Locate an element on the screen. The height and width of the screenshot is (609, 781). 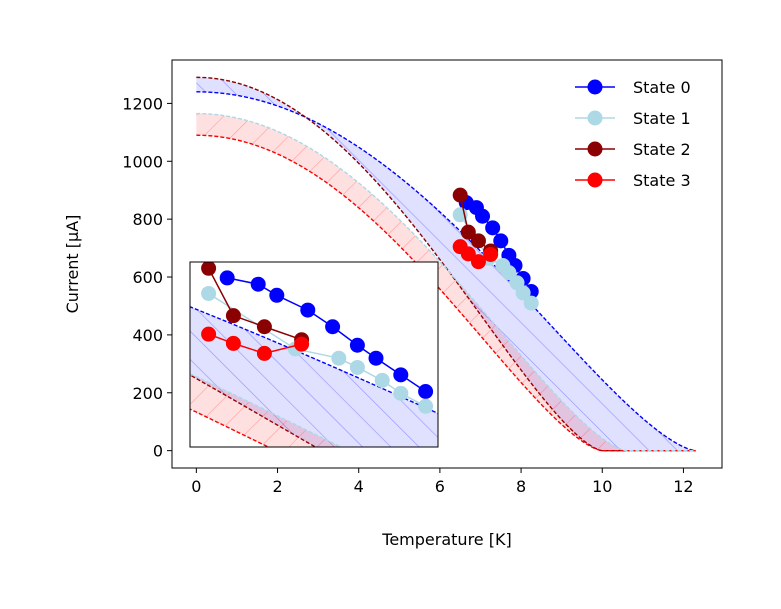
legend-label-1: State 1 is located at coordinates (662, 118).